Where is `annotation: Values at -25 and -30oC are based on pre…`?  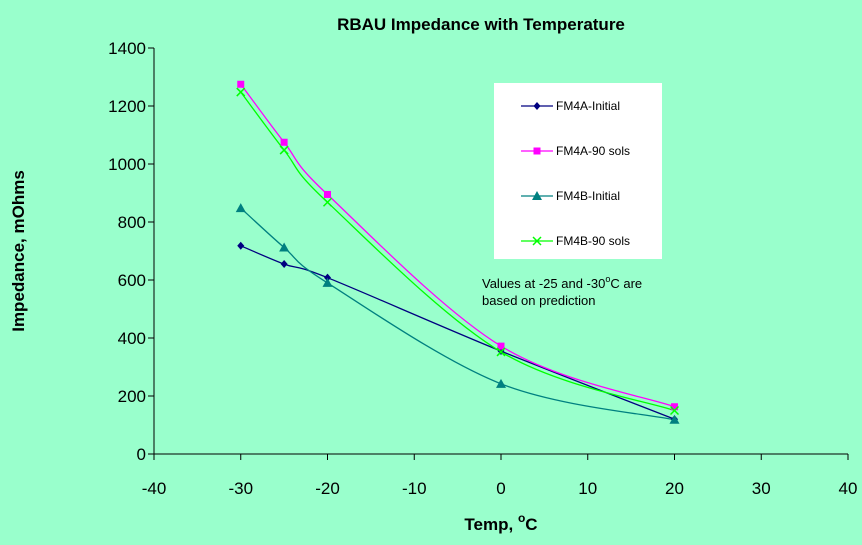
annotation: Values at -25 and -30oC are based on pre… is located at coordinates (562, 291).